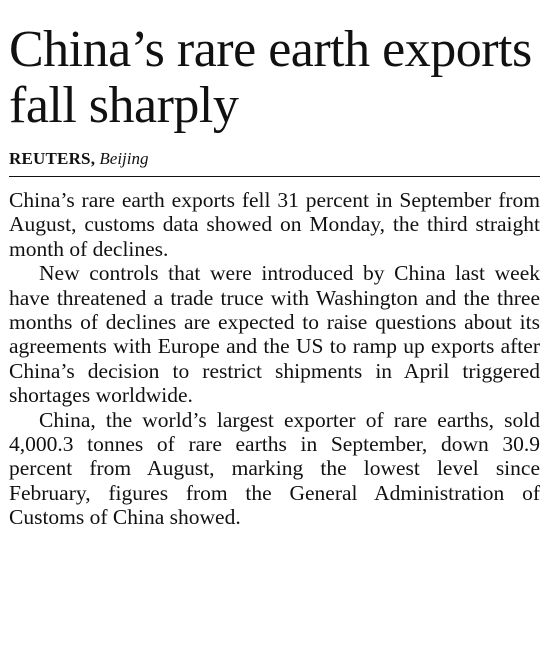  What do you see at coordinates (274, 176) in the screenshot?
I see `byline-divider` at bounding box center [274, 176].